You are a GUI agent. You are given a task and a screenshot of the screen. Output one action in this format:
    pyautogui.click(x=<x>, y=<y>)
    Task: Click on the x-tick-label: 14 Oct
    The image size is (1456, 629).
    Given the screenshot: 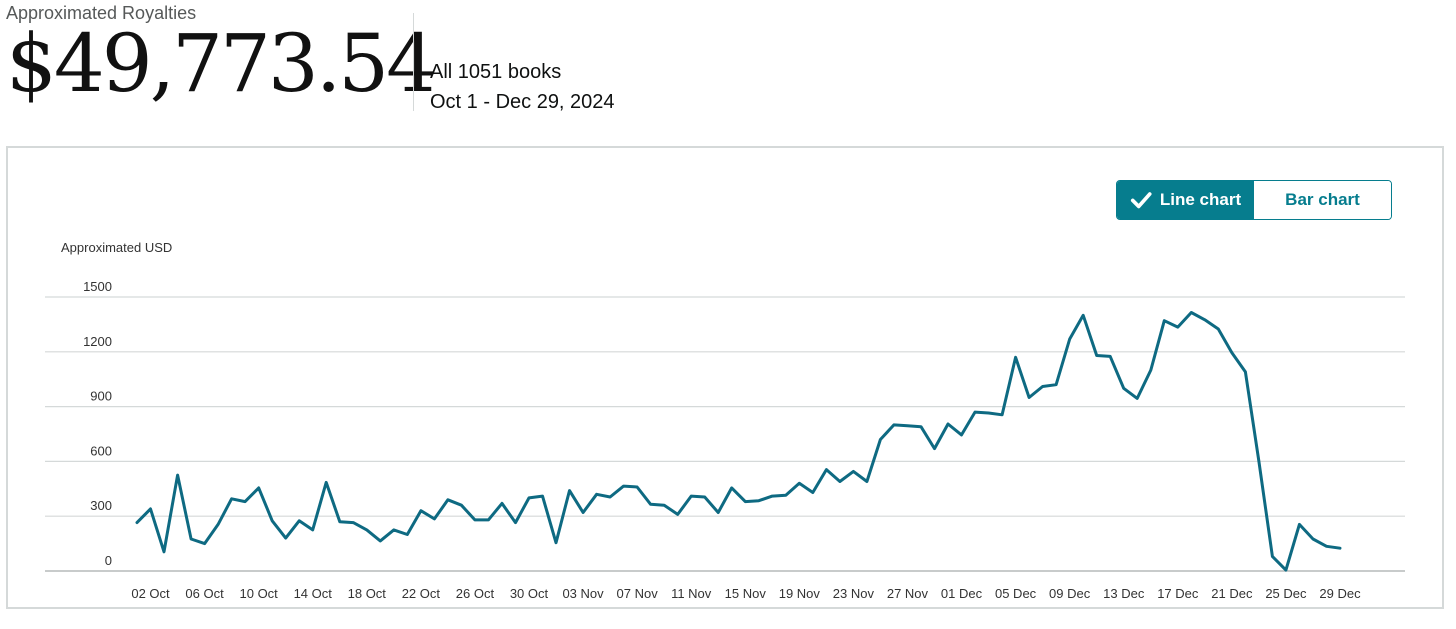 What is the action you would take?
    pyautogui.click(x=313, y=593)
    